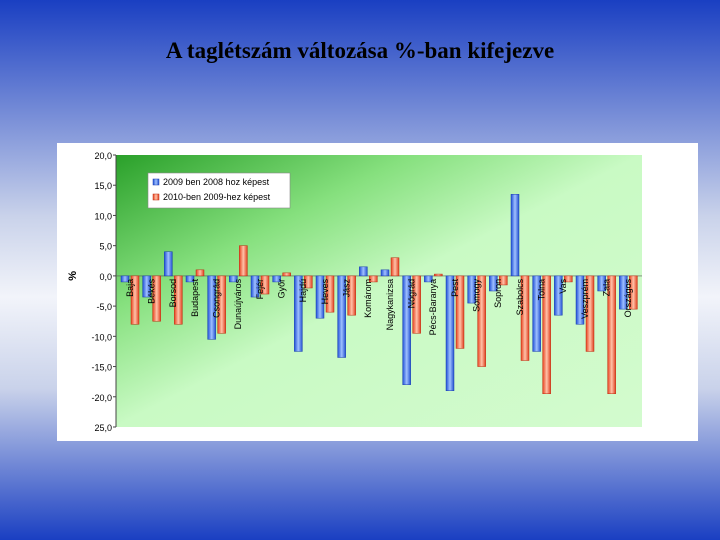  What do you see at coordinates (498, 293) in the screenshot?
I see `category-label: Sopron` at bounding box center [498, 293].